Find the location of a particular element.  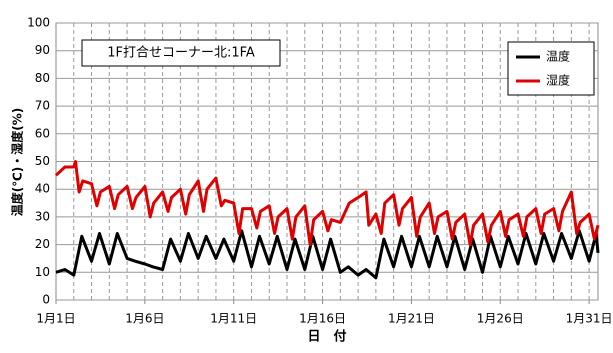

x-axis-label: 日 付 is located at coordinates (326, 337).